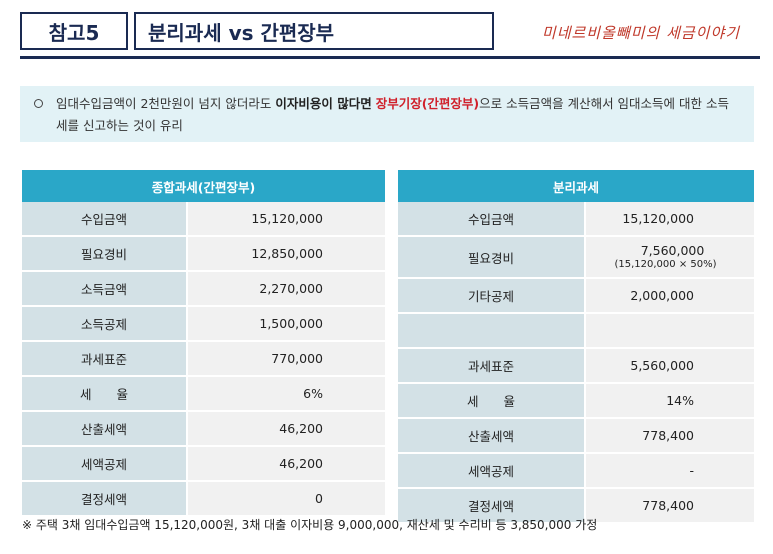 The image size is (773, 554). Describe the element at coordinates (166, 103) in the screenshot. I see `note-text-1: 임대수입금액이 2천만원이 넘지 않더라도` at that location.